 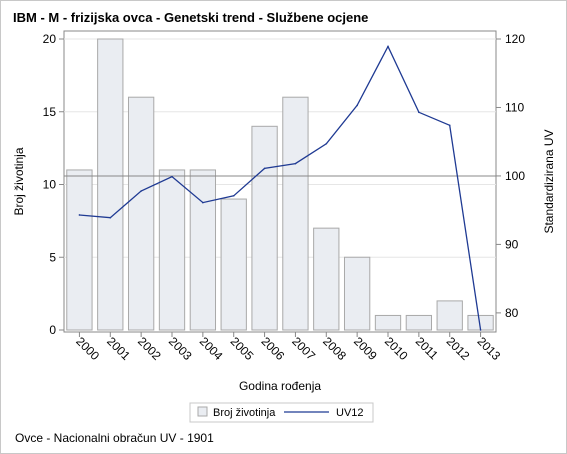 I want to click on bar-2006, so click(x=264, y=228).